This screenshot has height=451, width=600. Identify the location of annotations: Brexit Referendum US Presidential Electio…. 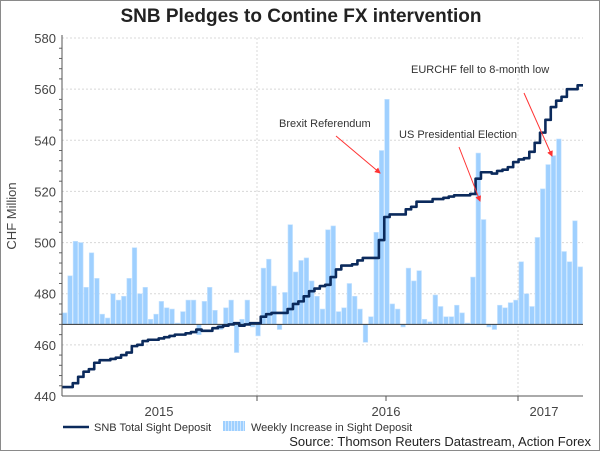
(416, 133).